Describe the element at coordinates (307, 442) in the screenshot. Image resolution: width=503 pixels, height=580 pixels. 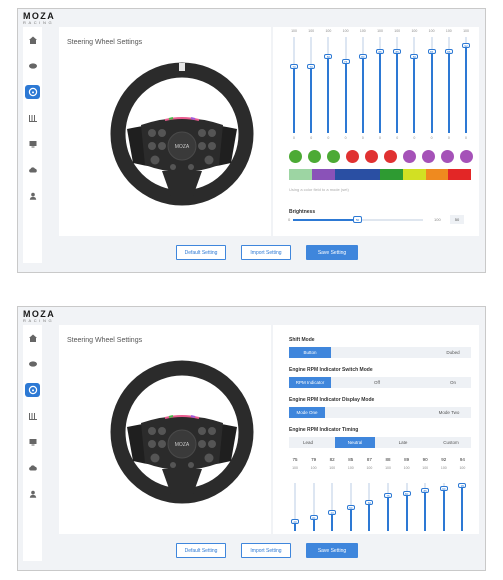
I see `timing-option-lead: Lead` at that location.